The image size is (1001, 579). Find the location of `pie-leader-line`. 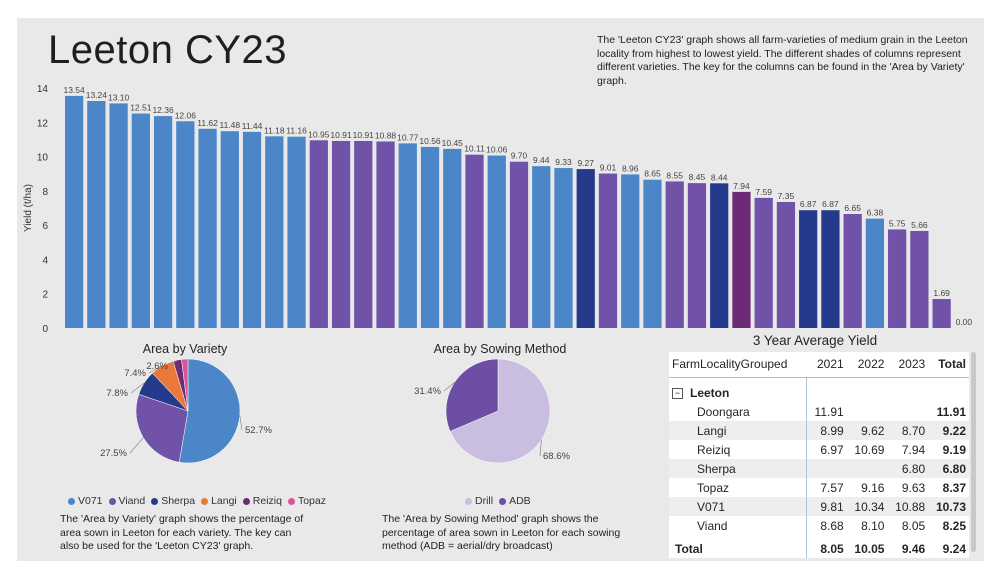

pie-leader-line is located at coordinates (241, 423).